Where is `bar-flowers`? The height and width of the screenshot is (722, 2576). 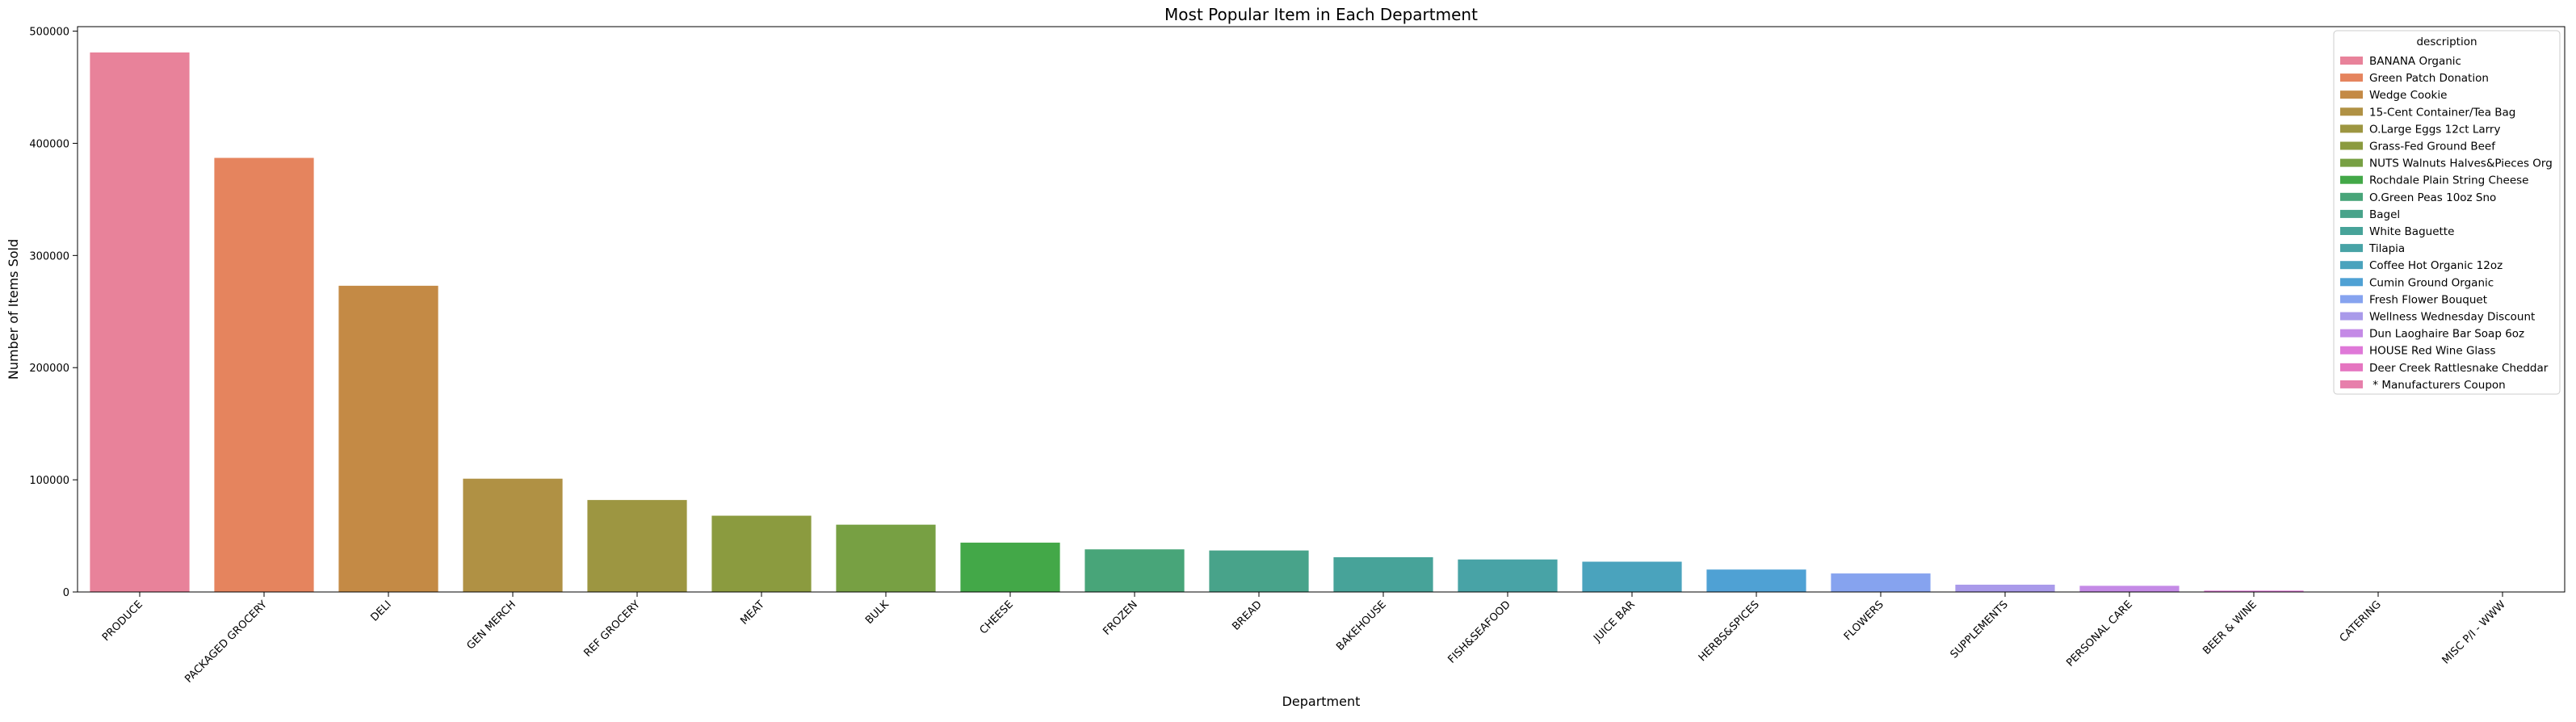 bar-flowers is located at coordinates (1880, 582).